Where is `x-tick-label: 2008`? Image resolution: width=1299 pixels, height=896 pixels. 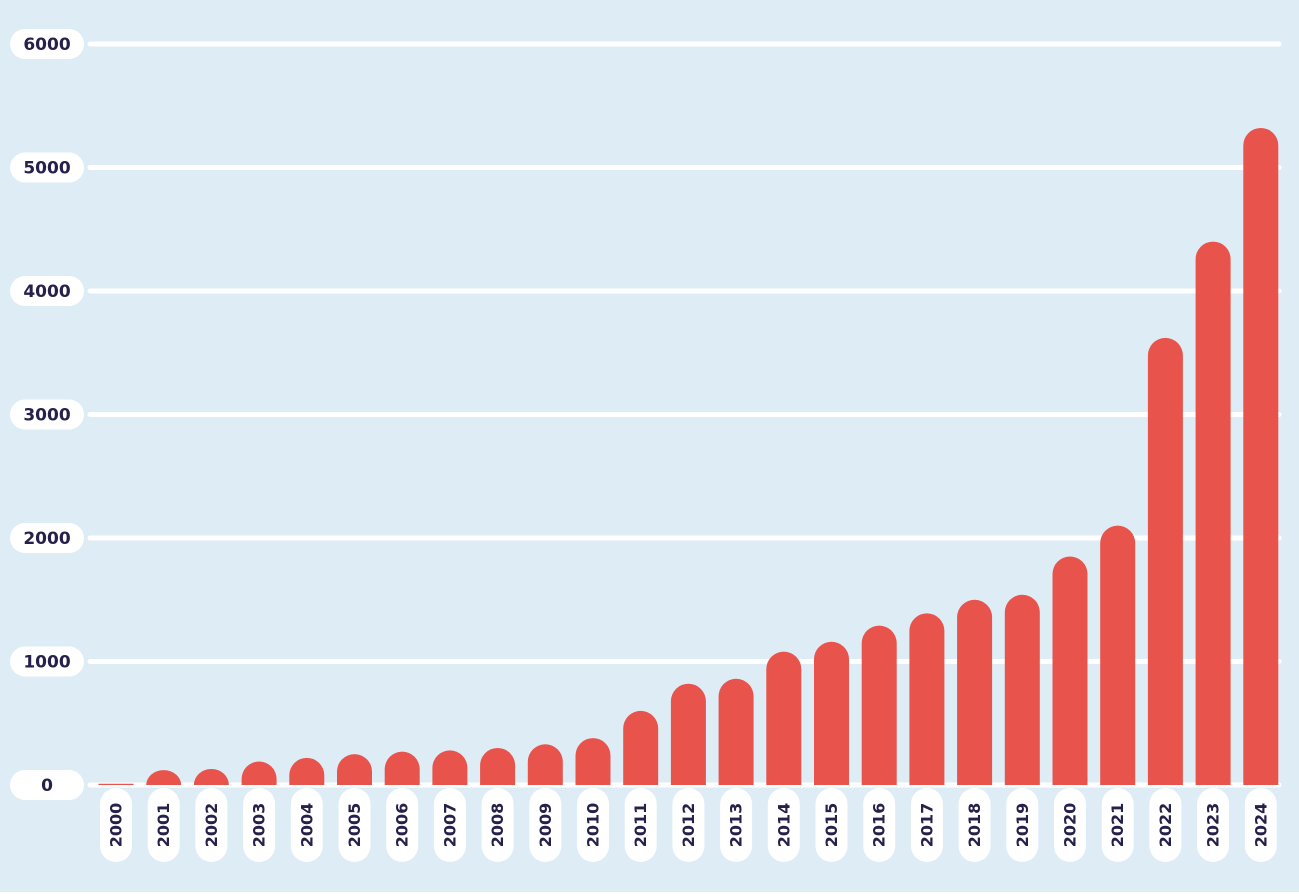 x-tick-label: 2008 is located at coordinates (497, 825).